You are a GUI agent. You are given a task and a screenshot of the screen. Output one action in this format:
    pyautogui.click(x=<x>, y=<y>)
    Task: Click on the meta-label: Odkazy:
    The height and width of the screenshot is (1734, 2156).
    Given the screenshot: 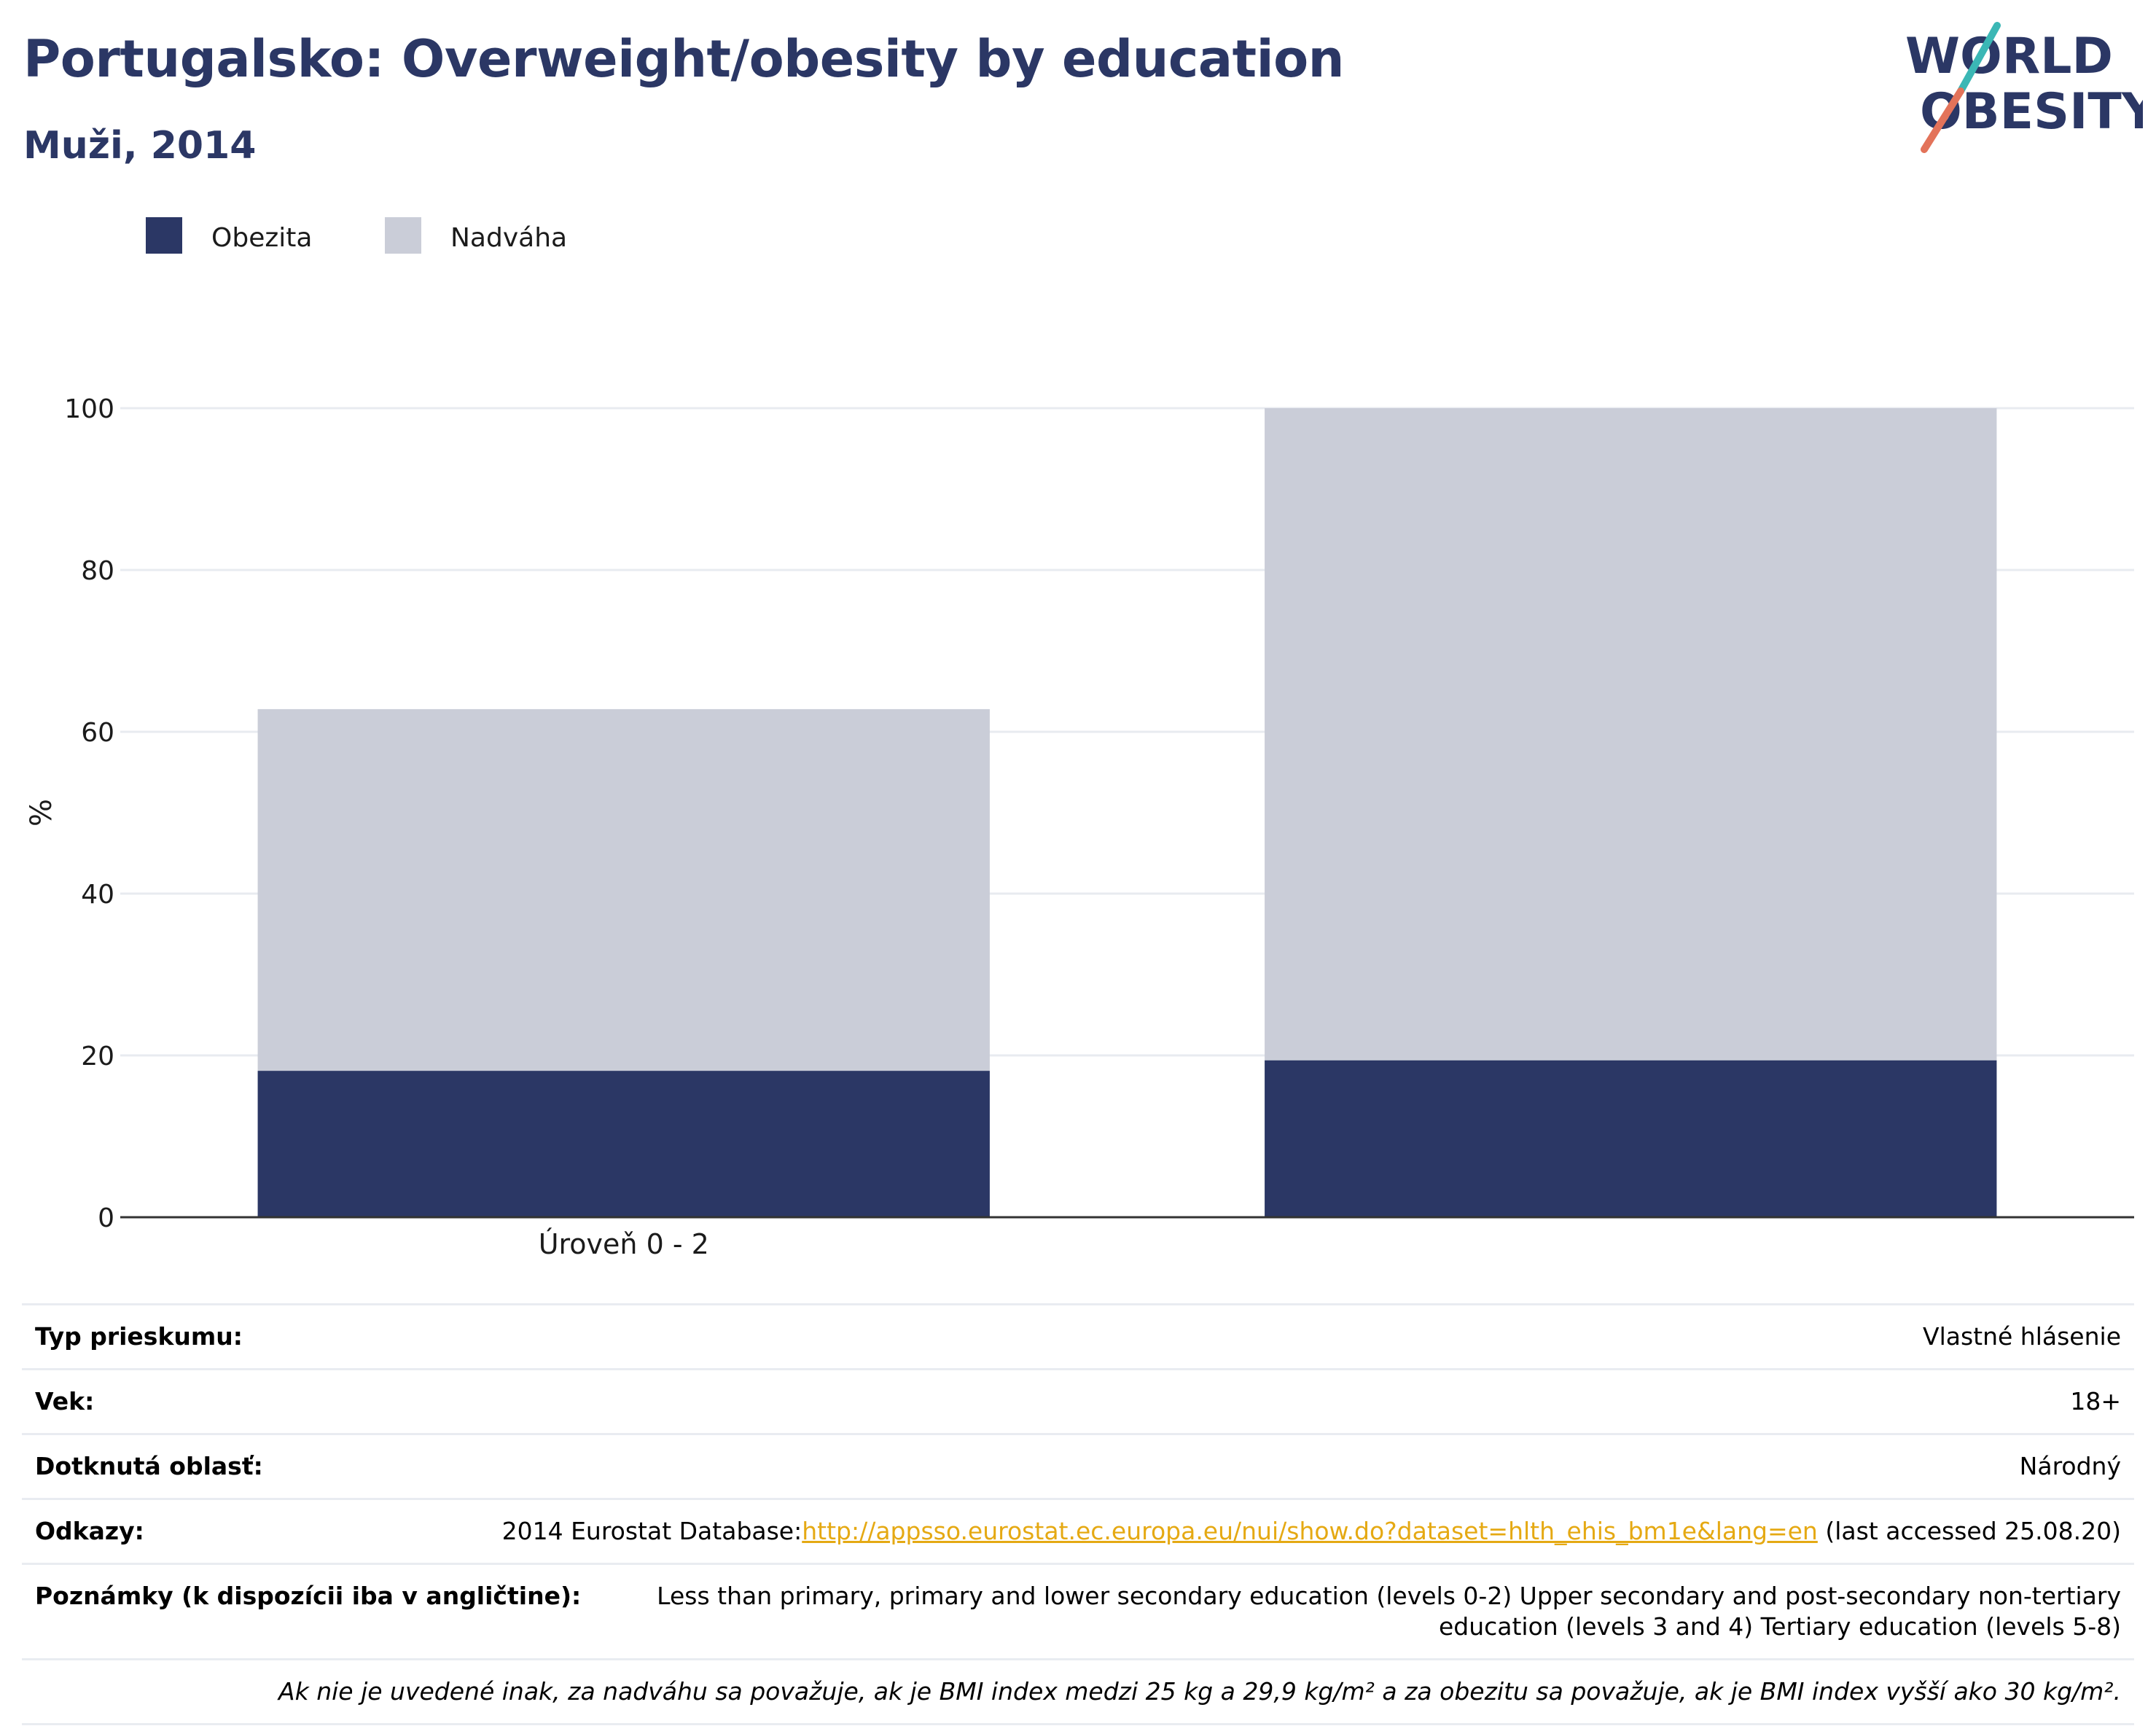 What is the action you would take?
    pyautogui.click(x=90, y=1531)
    